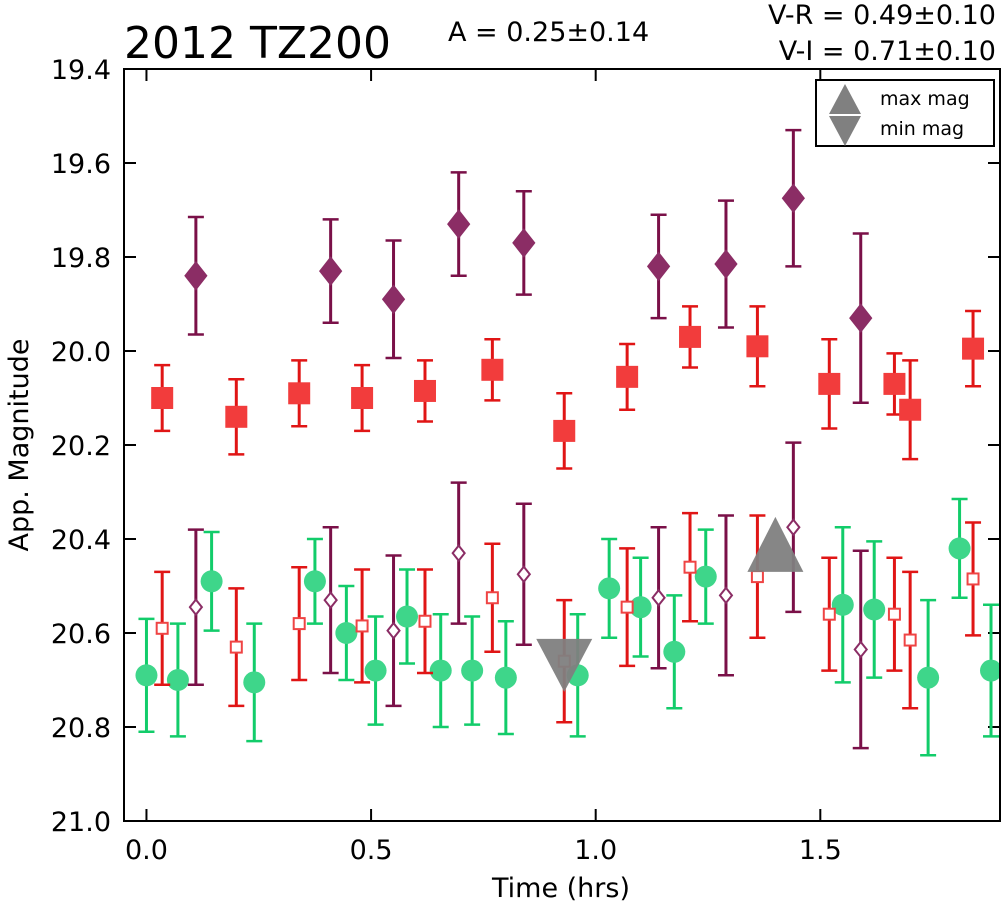 Image resolution: width=1001 pixels, height=904 pixels. What do you see at coordinates (564, 665) in the screenshot?
I see `min-mag-triangle` at bounding box center [564, 665].